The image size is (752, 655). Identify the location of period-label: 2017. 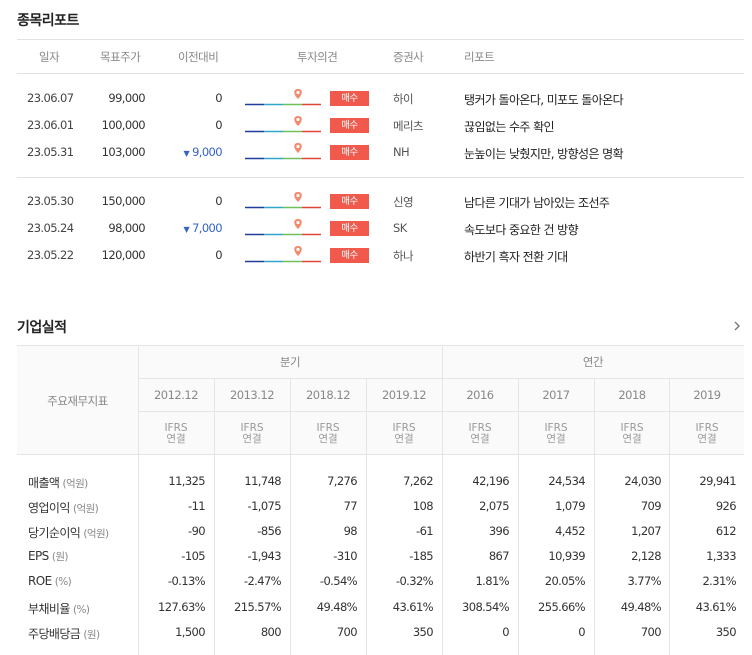
(556, 395).